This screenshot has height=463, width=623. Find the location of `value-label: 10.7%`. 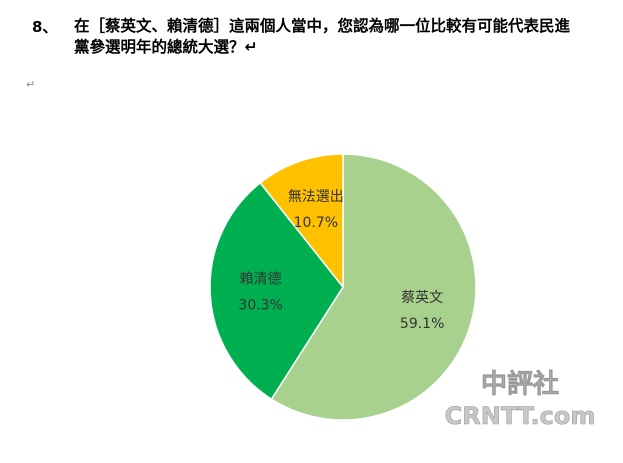

value-label: 10.7% is located at coordinates (316, 223).